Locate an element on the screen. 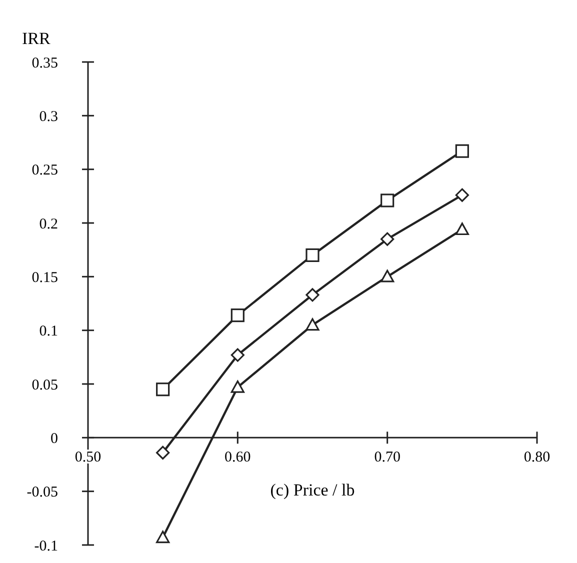 This screenshot has height=563, width=577. y-tick-label: 0.15 is located at coordinates (45, 278).